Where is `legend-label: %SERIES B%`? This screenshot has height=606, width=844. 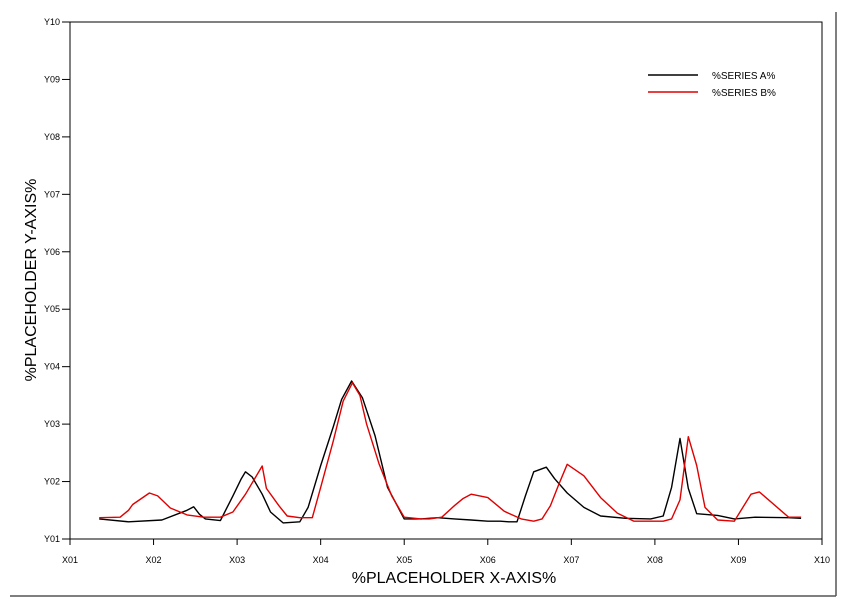
legend-label: %SERIES B% is located at coordinates (744, 93).